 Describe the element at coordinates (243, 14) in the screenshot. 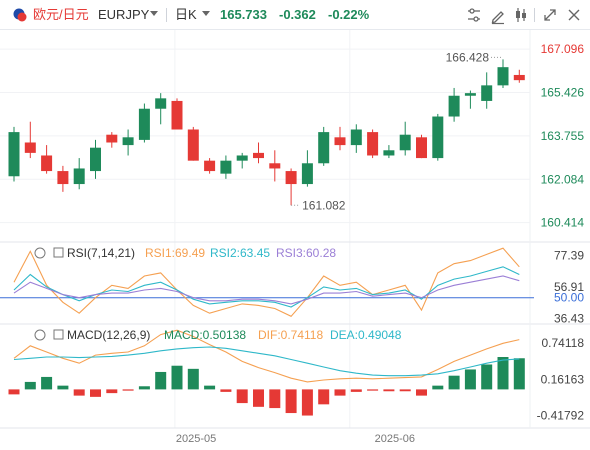

I see `last-price: 165.733` at that location.